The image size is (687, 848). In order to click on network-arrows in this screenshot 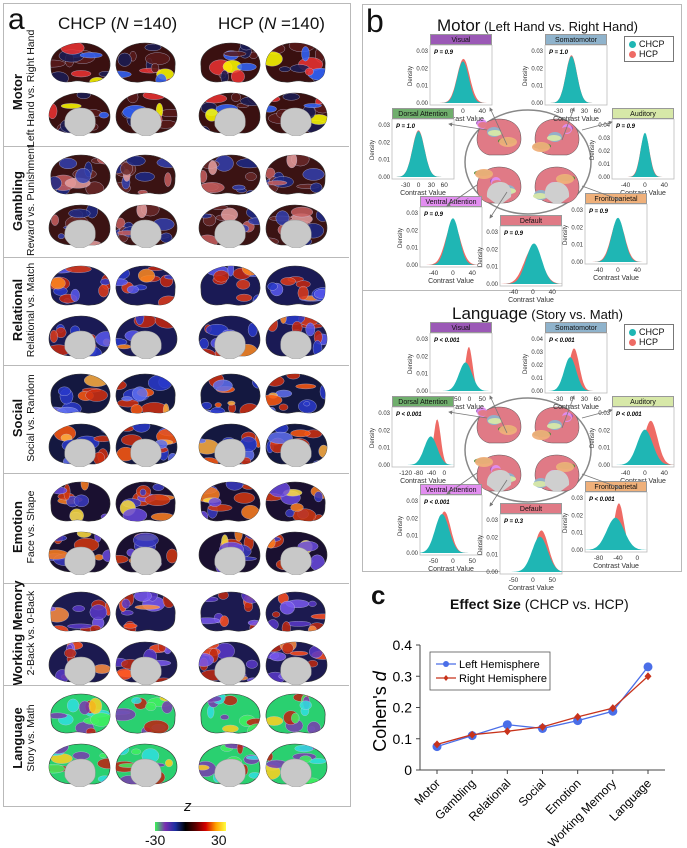, I will do `click(533, 163)`.